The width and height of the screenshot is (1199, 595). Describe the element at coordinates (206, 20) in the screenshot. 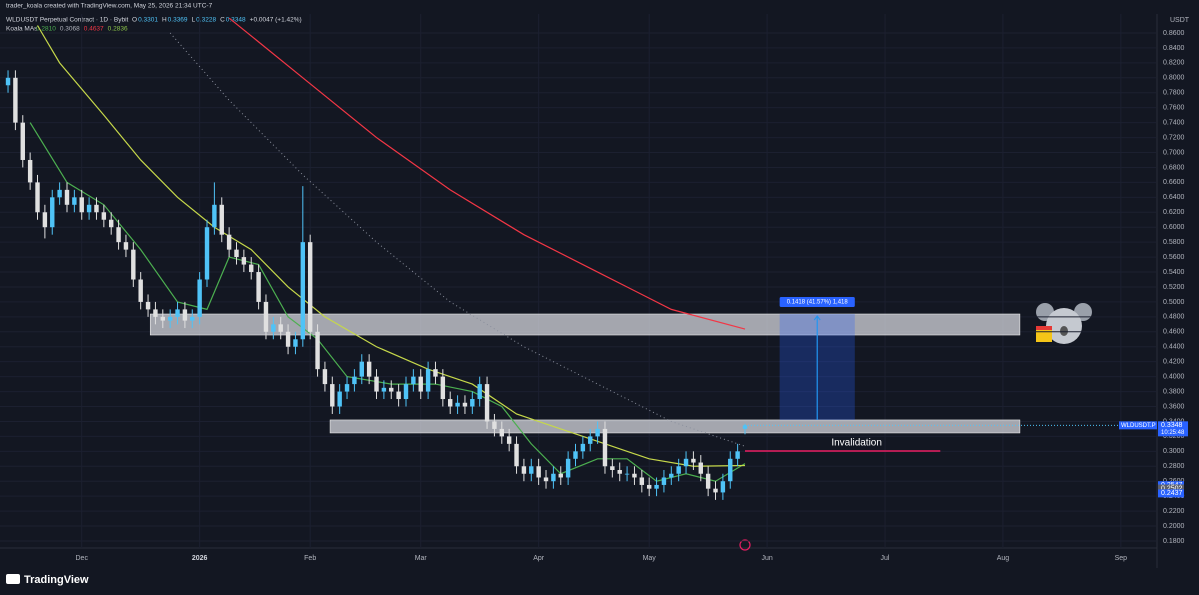

I see `ohlc-value: 0.3228` at that location.